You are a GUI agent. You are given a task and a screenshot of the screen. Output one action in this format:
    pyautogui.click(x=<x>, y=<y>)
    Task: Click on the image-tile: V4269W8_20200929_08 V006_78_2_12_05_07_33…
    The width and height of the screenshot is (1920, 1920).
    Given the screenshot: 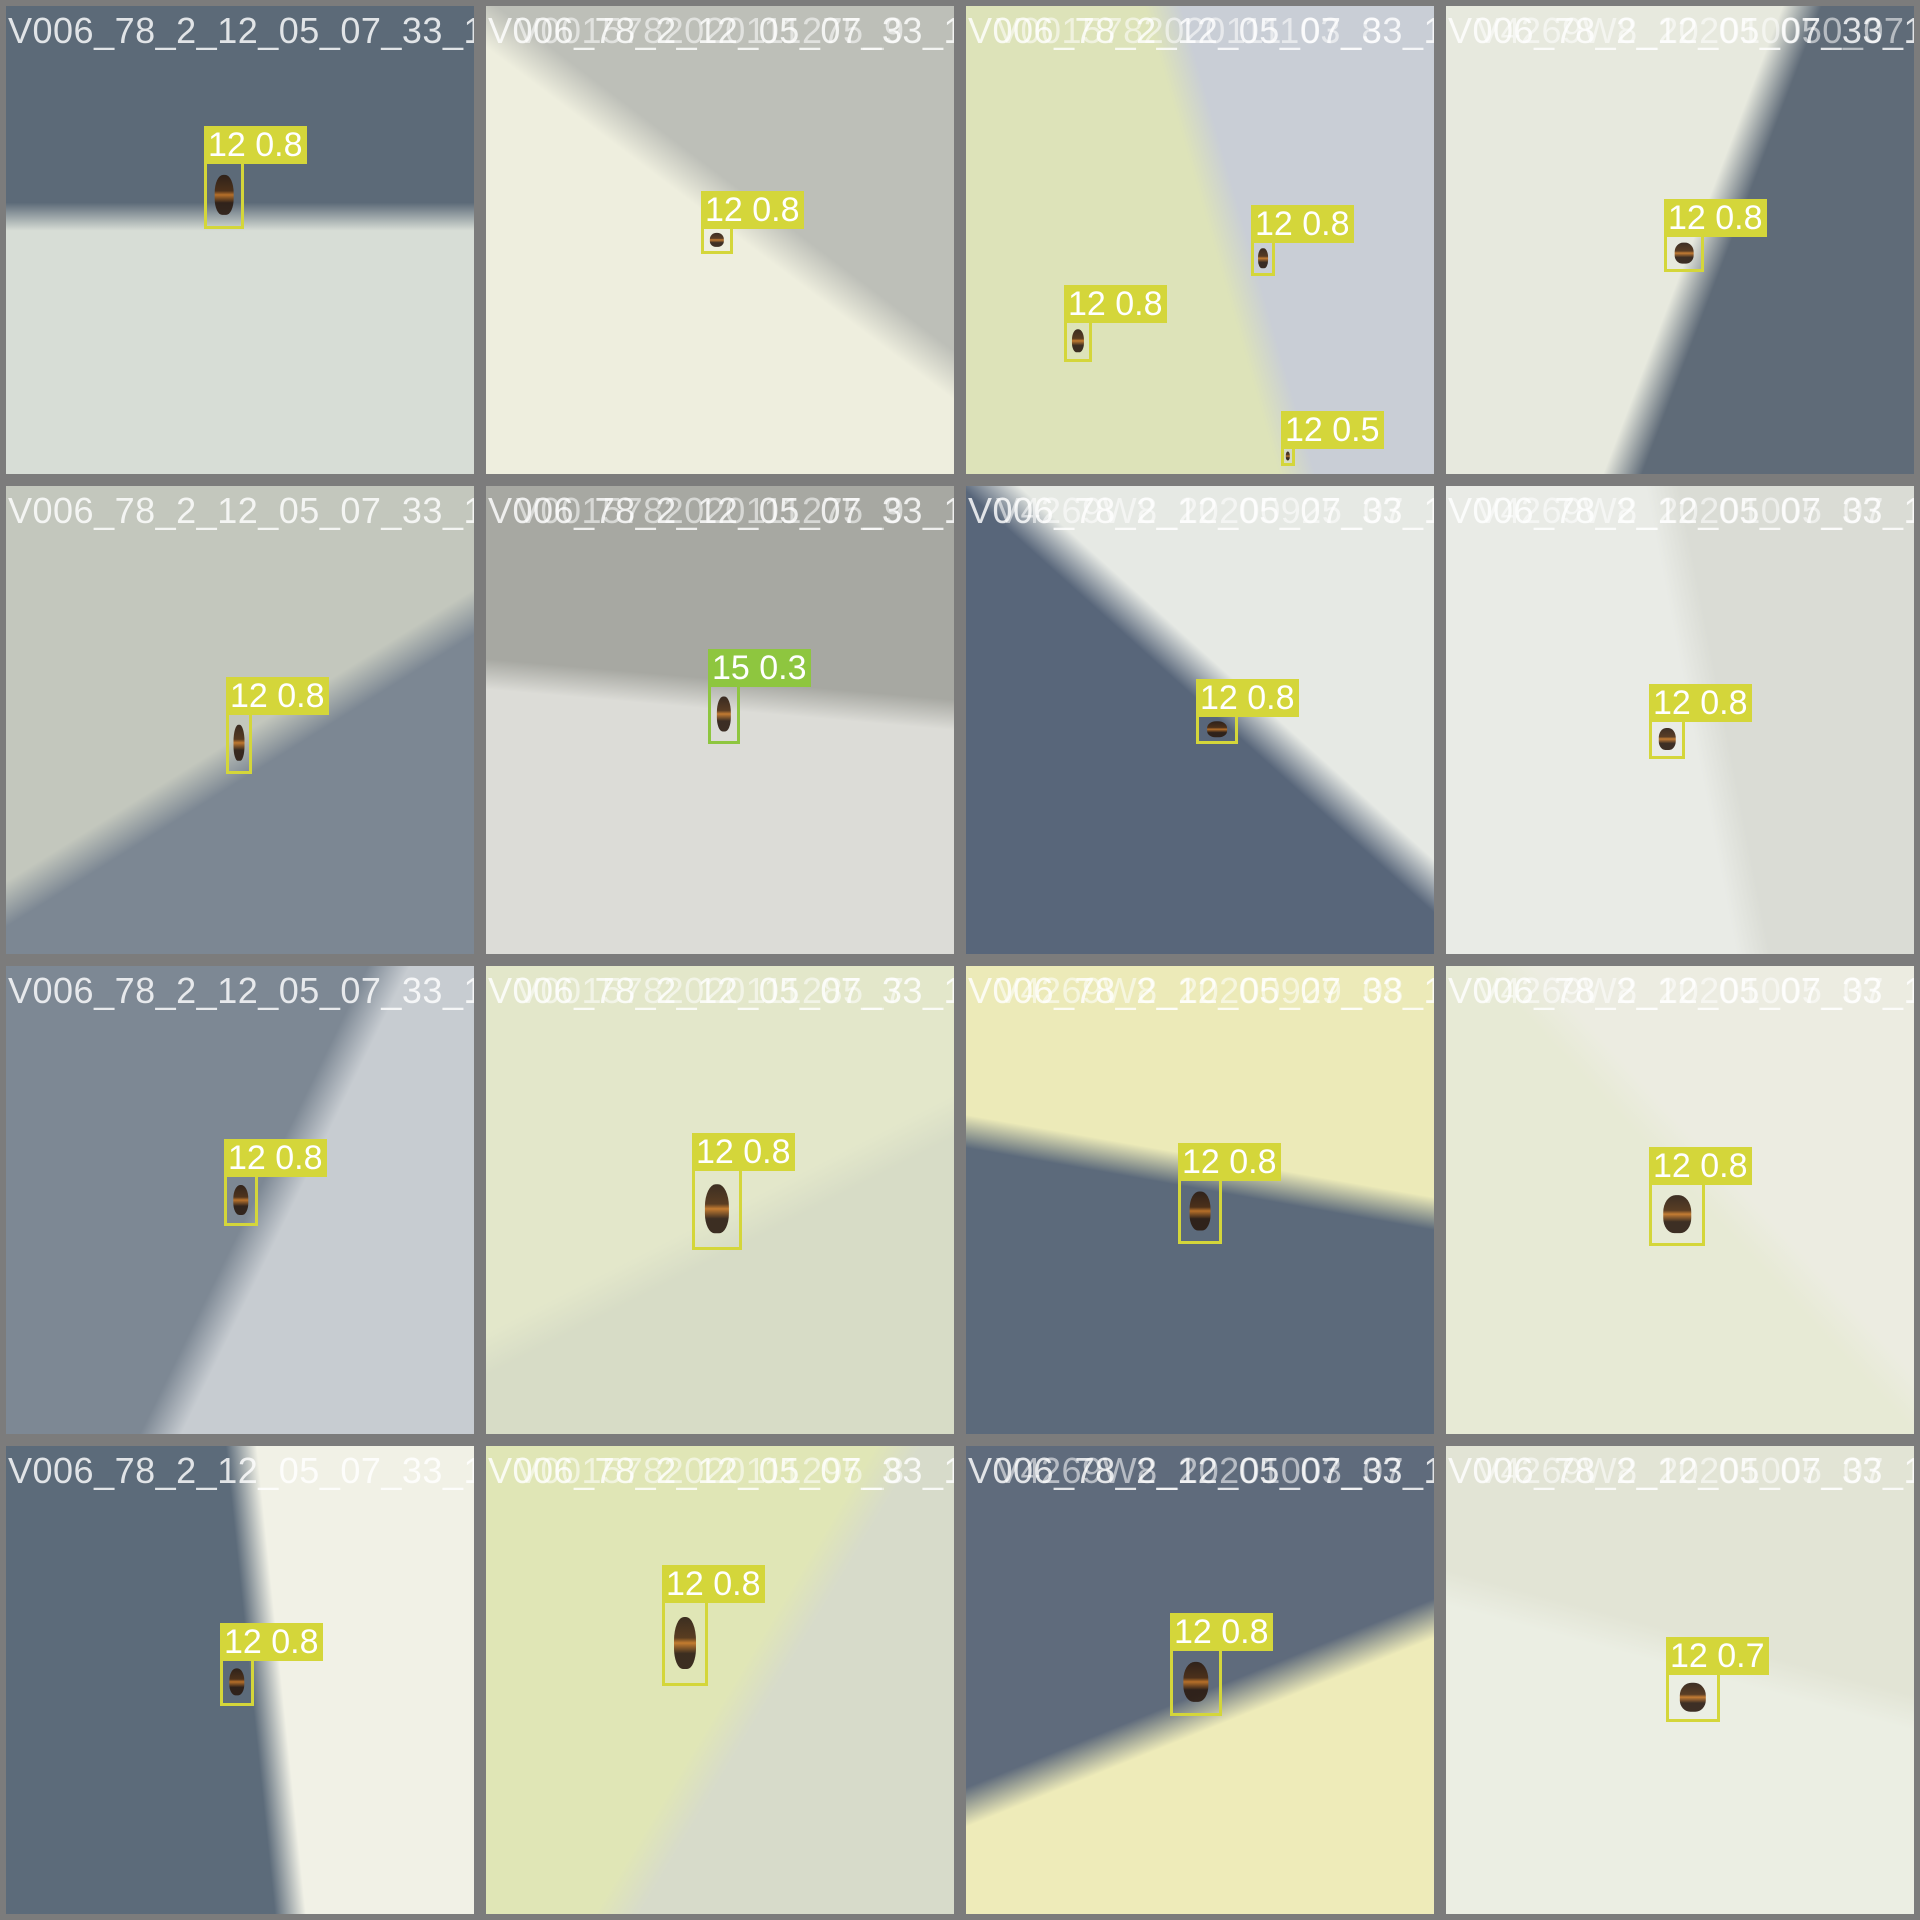 What is the action you would take?
    pyautogui.click(x=1200, y=1200)
    